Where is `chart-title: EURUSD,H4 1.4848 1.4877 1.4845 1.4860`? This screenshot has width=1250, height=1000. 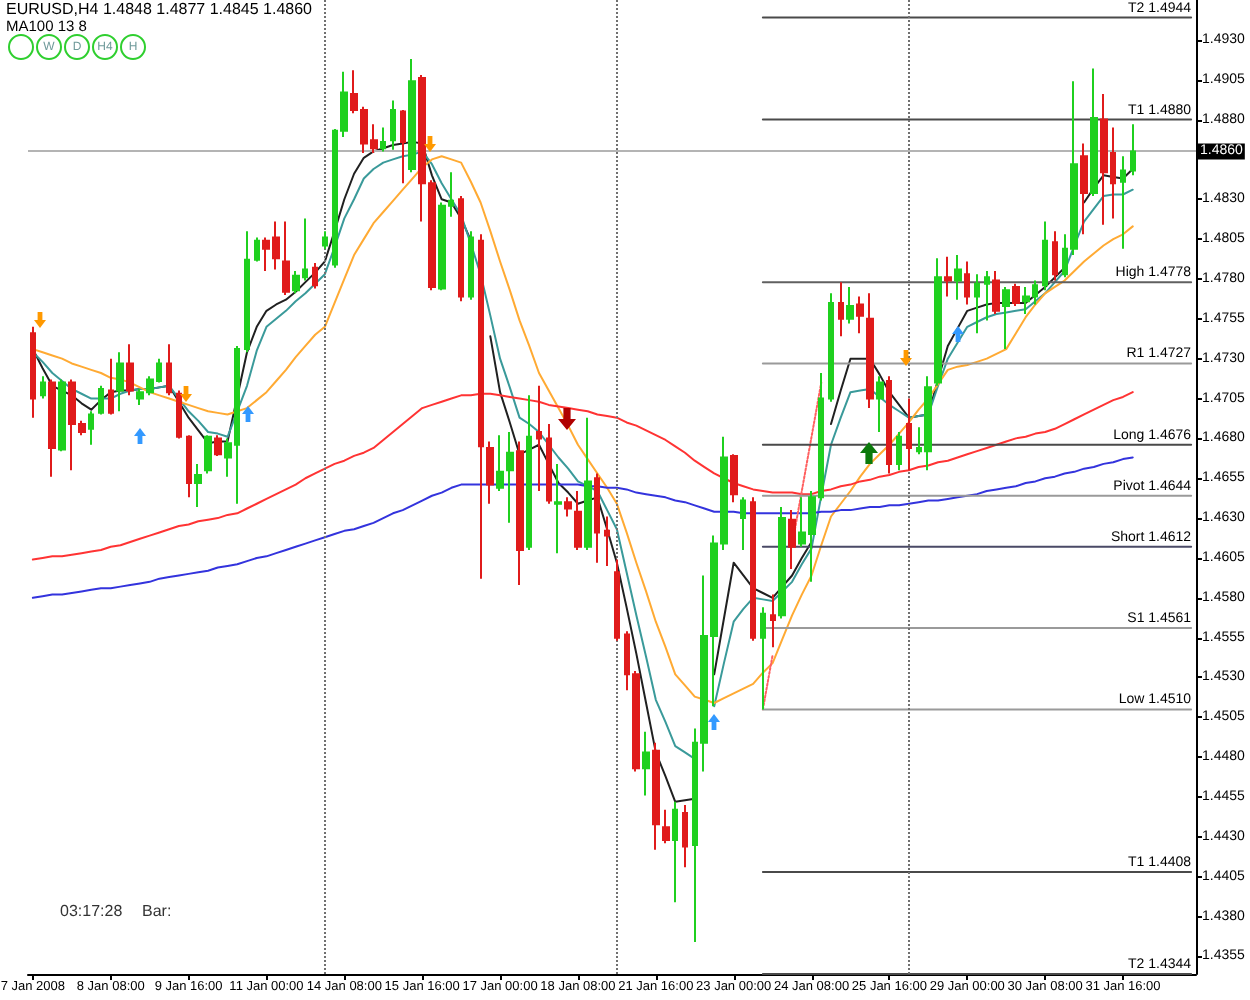
chart-title: EURUSD,H4 1.4848 1.4877 1.4845 1.4860 is located at coordinates (160, 9).